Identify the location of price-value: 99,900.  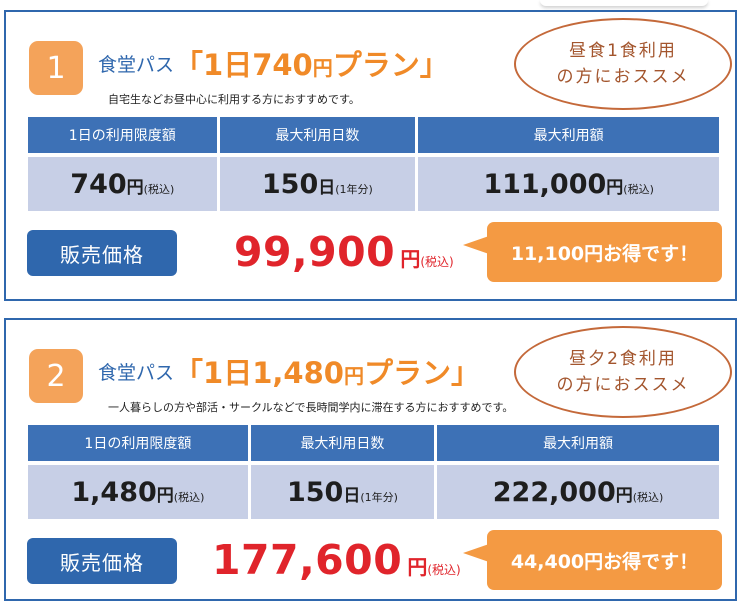
(315, 252).